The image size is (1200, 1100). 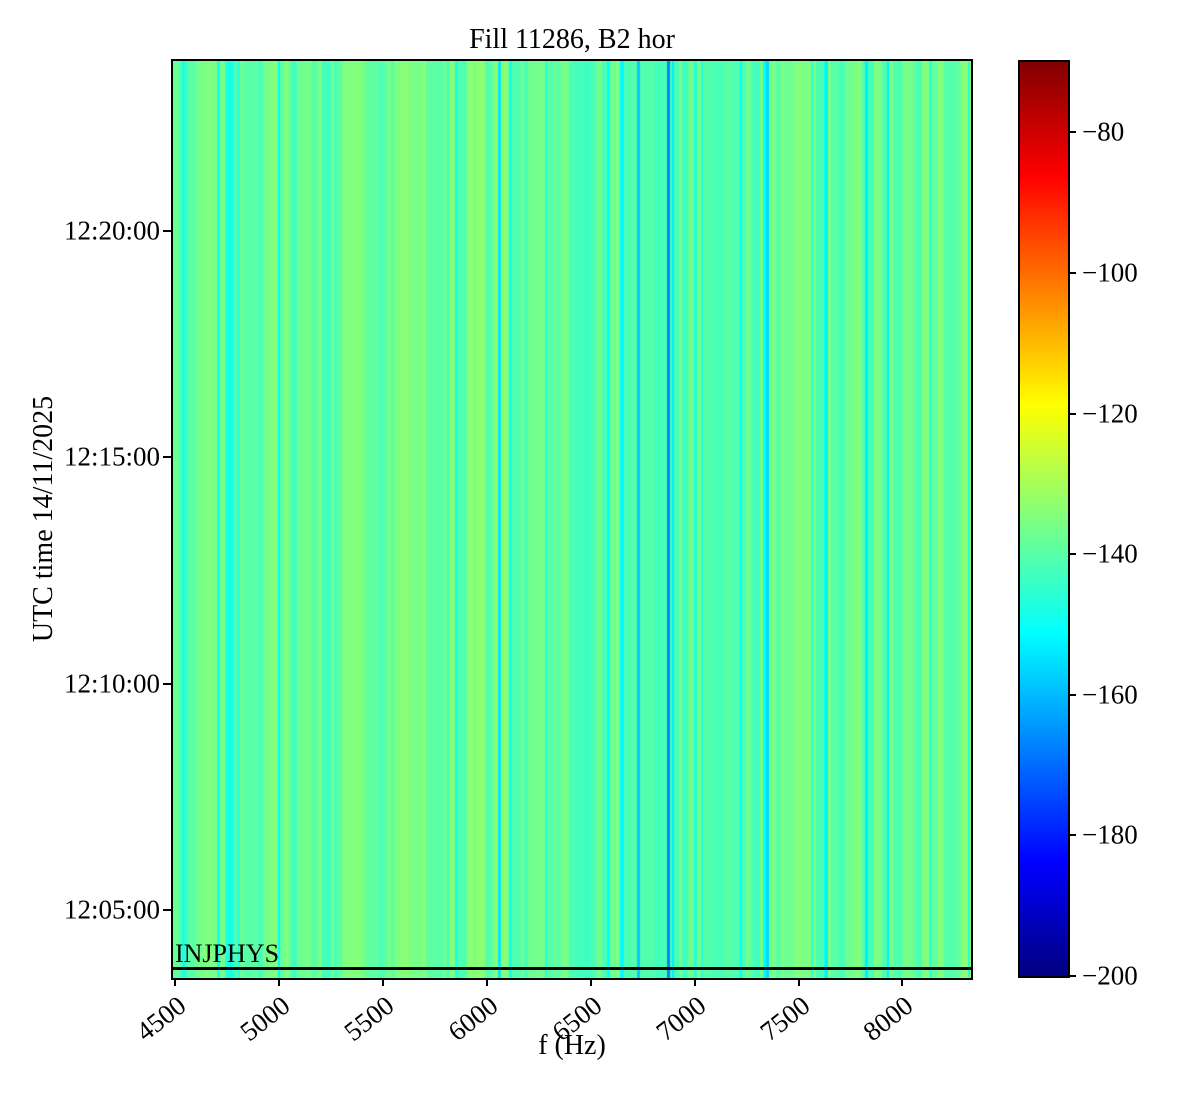 I want to click on y-tick-label: 12:20:00, so click(x=111, y=230).